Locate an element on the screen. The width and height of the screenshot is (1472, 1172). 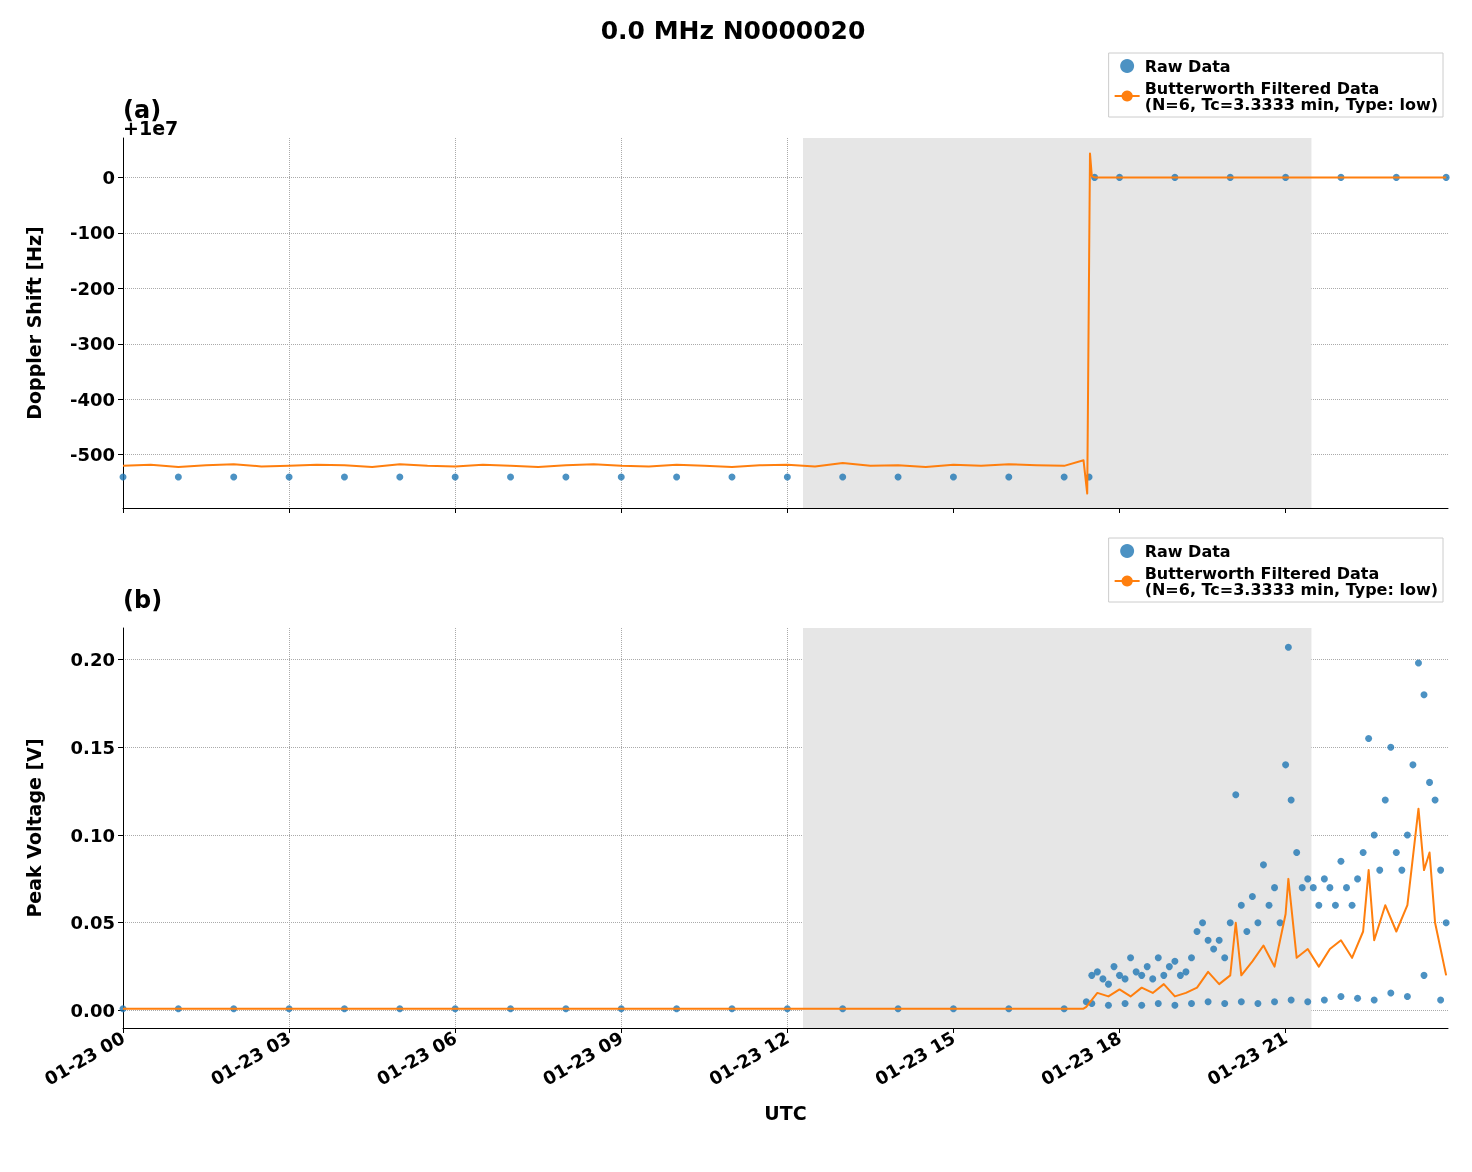
y-tick-label: -100 is located at coordinates (92, 233).